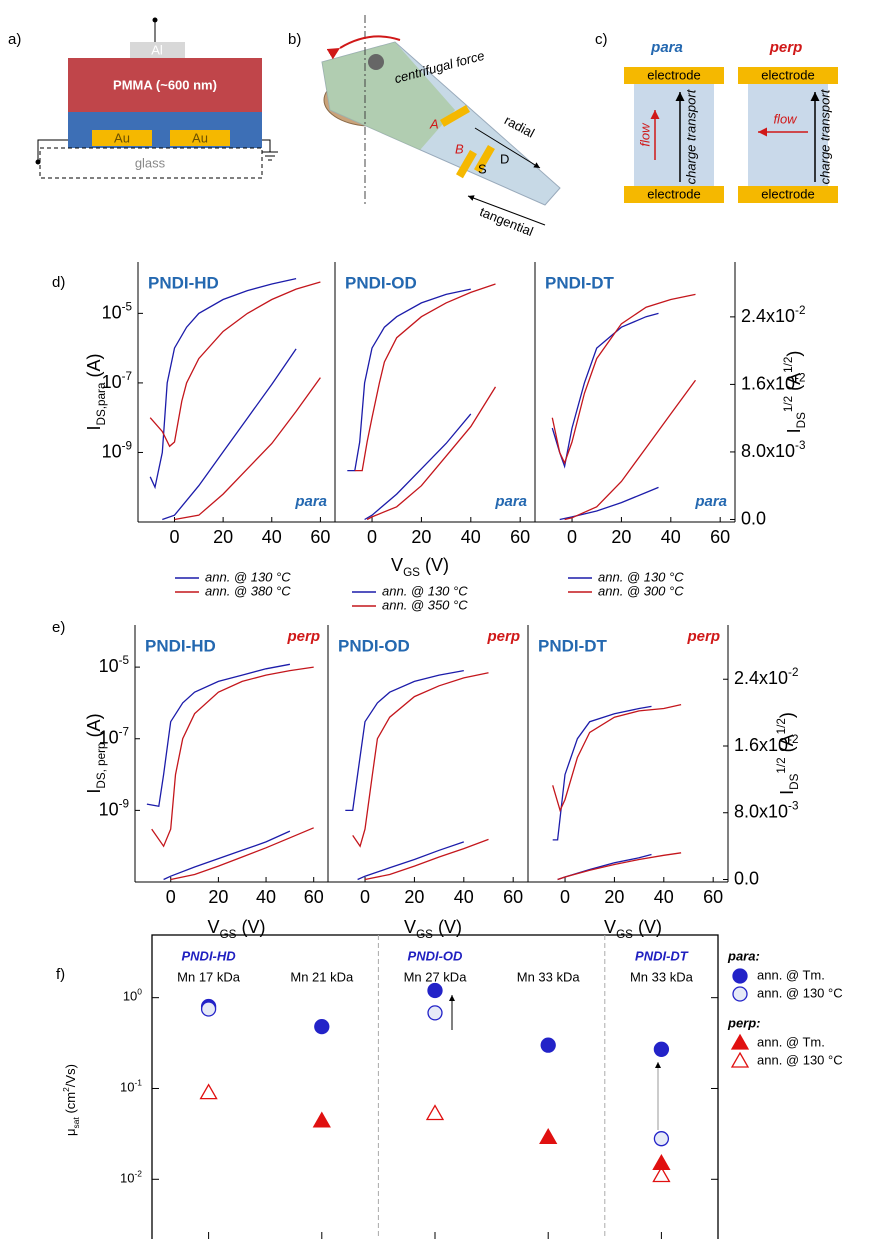 The image size is (876, 1239). I want to click on x-tick-label: 60, so click(720, 537).